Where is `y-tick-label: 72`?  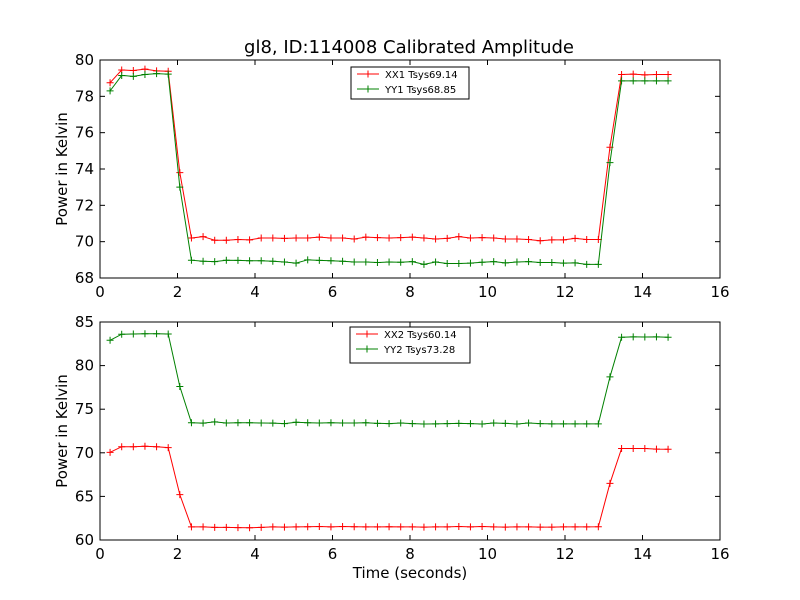 y-tick-label: 72 is located at coordinates (84, 205).